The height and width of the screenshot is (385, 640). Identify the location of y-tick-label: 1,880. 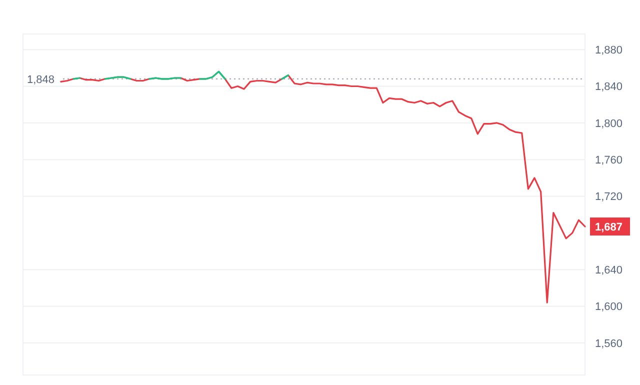
(609, 50).